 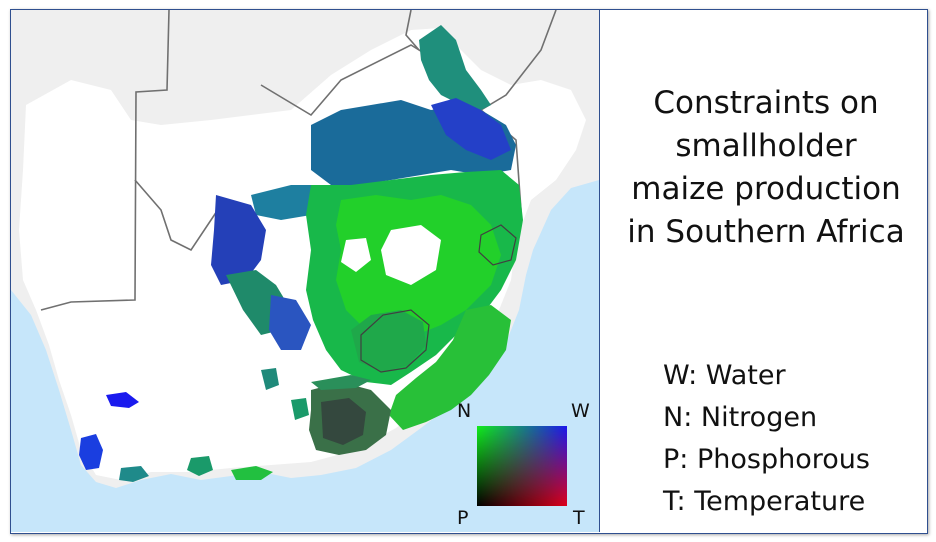 I want to click on title-line: smallholder, so click(x=766, y=146).